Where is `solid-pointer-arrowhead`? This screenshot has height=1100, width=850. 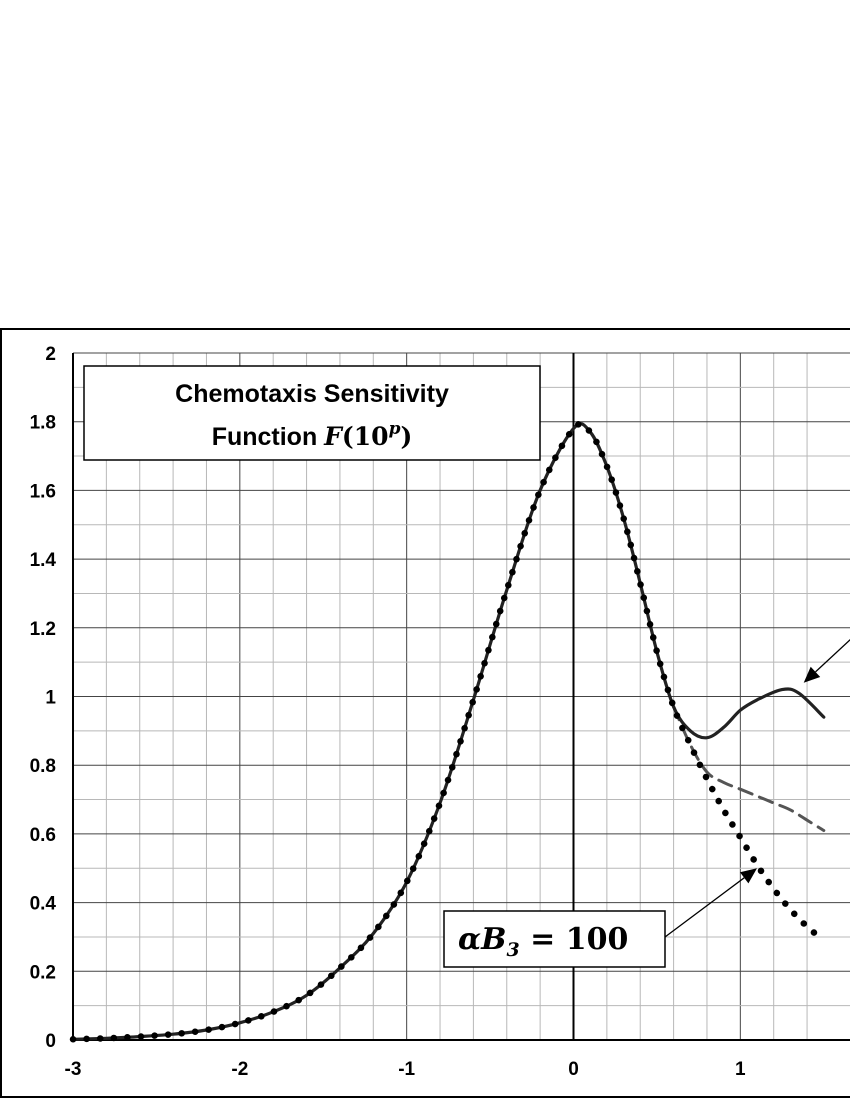 solid-pointer-arrowhead is located at coordinates (812, 674).